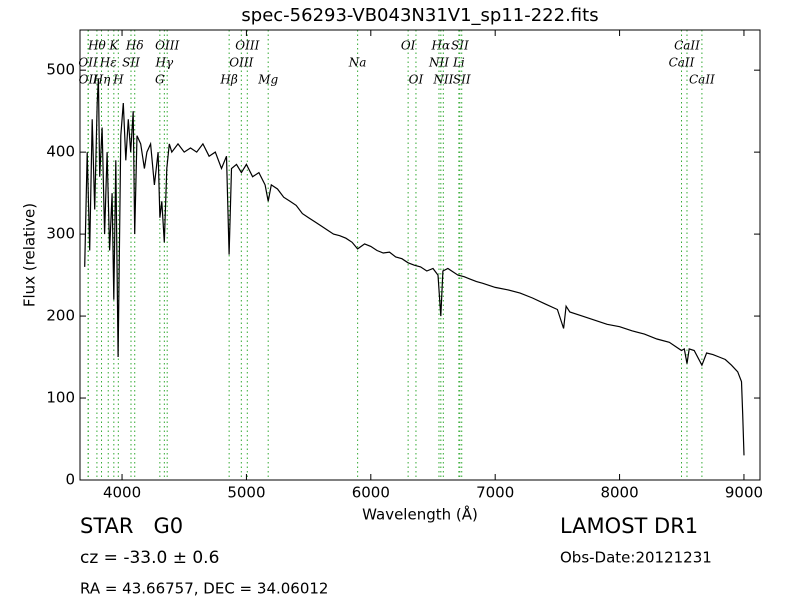  Describe the element at coordinates (441, 46) in the screenshot. I see `line-label: Hα` at that location.